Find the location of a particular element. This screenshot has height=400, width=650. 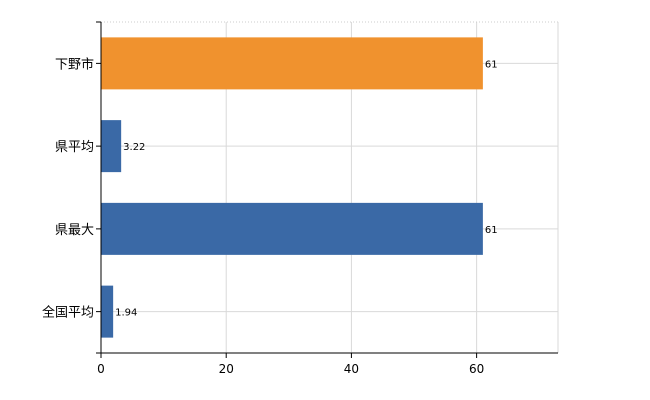

y-tick-label: 全国平均 is located at coordinates (68, 313).